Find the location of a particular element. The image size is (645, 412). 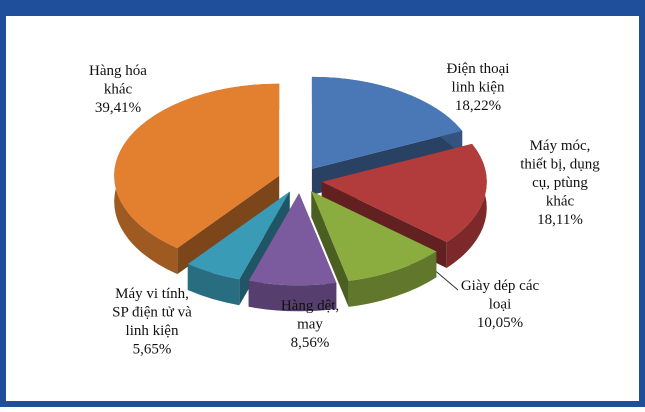

slice-label: Máy móc, thiết bị, dụng cụ, ptùng khác is located at coordinates (560, 174).